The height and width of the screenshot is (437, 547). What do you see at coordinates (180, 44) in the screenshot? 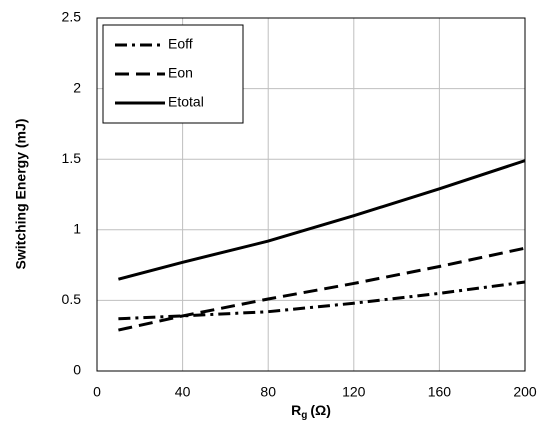
I see `legend-label: Eoff` at bounding box center [180, 44].